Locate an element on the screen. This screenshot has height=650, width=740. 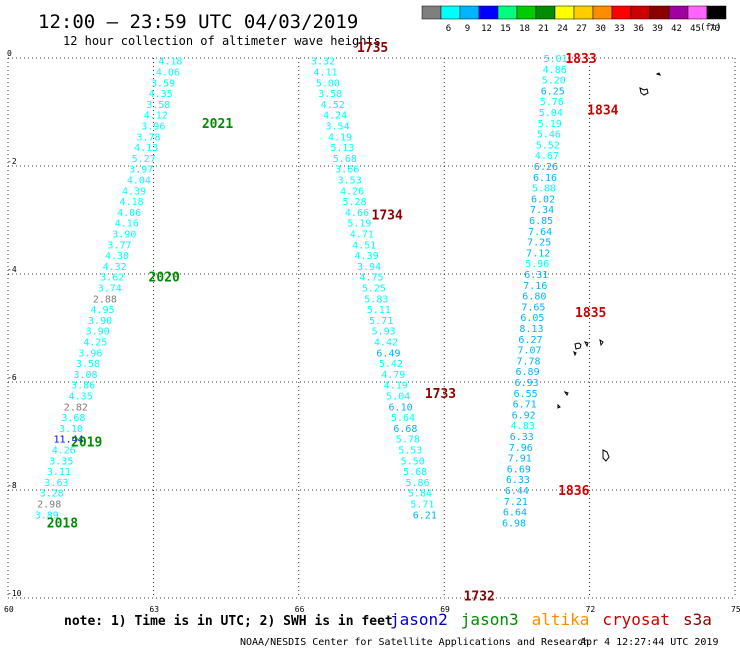
wave-height-value: 3.32 is located at coordinates (323, 62).